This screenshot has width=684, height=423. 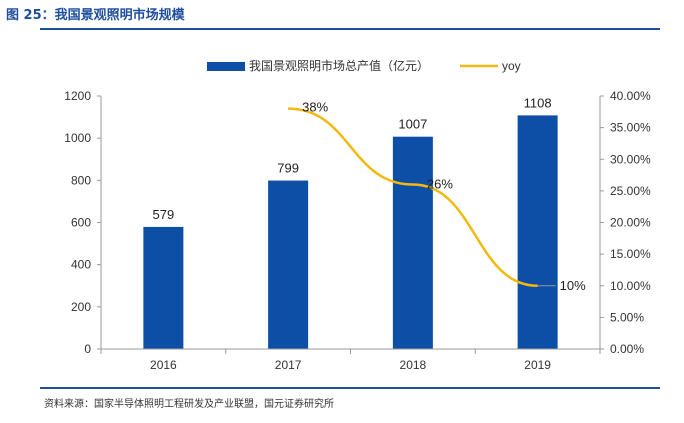 What do you see at coordinates (627, 317) in the screenshot?
I see `y-tick-label-right: 5.00%` at bounding box center [627, 317].